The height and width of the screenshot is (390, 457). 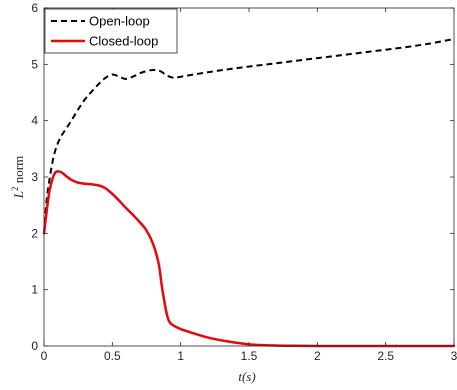 I want to click on y-tick-label: 6, so click(x=34, y=8).